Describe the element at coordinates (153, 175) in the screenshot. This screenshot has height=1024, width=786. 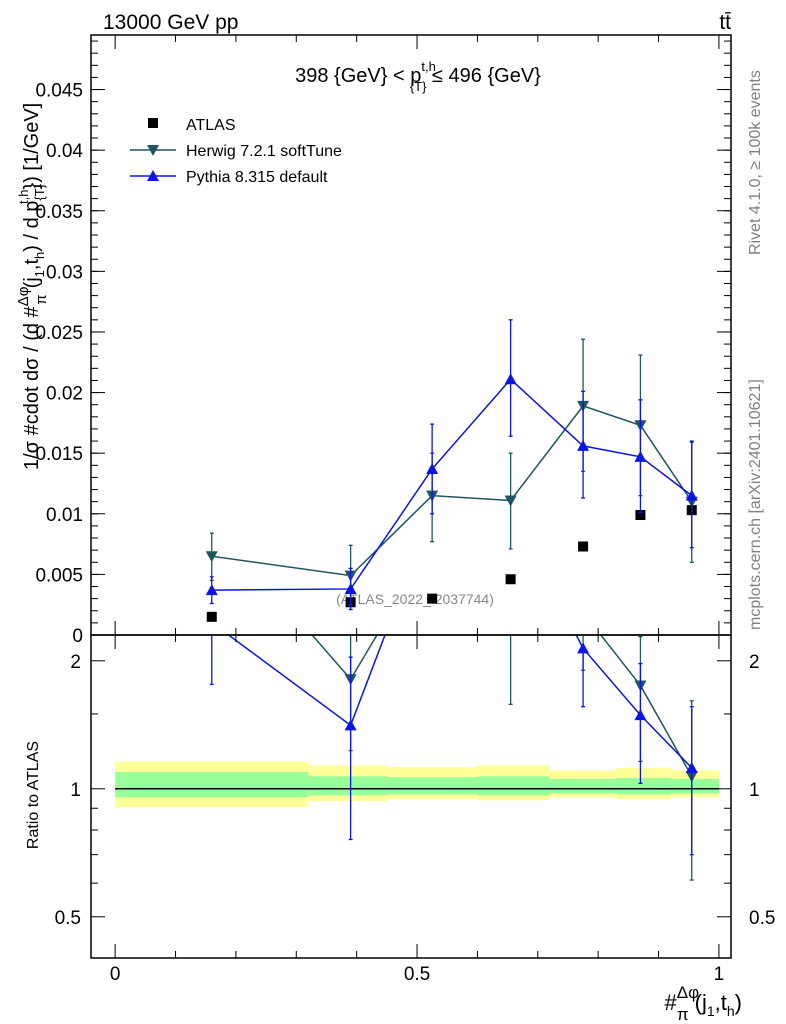
I see `legend-marker-pythia` at that location.